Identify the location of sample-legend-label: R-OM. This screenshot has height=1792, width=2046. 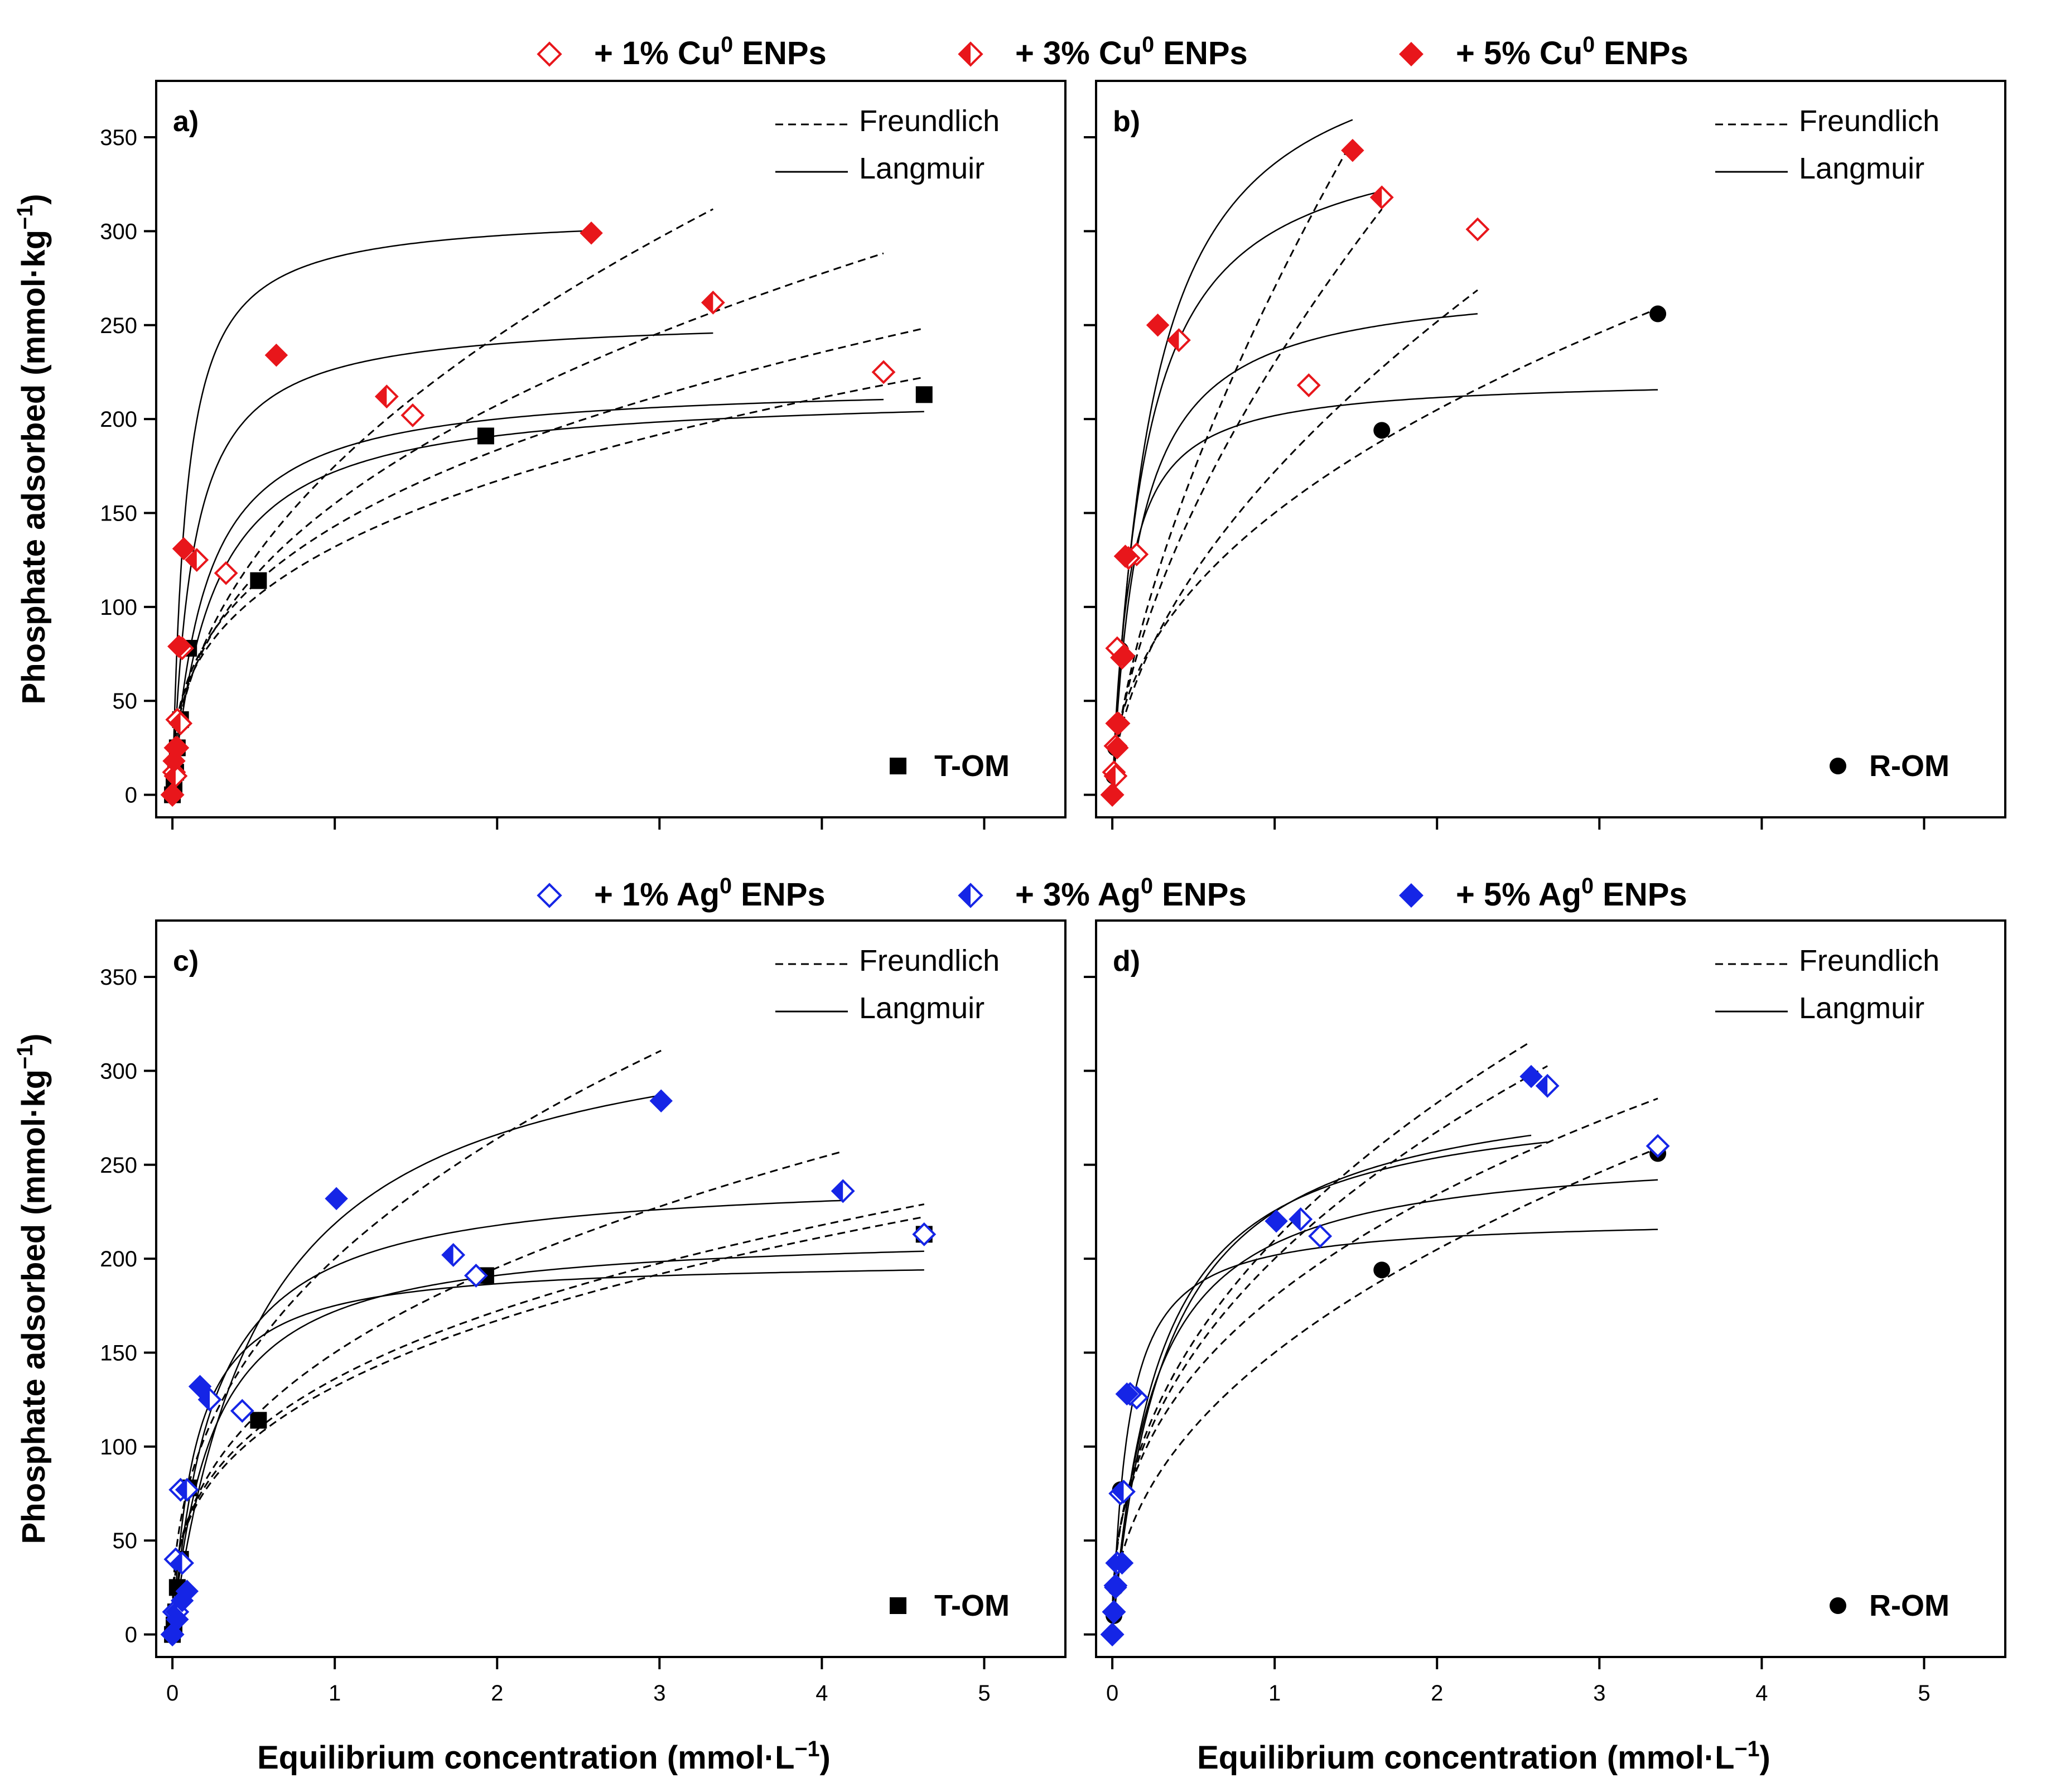
(1909, 1605).